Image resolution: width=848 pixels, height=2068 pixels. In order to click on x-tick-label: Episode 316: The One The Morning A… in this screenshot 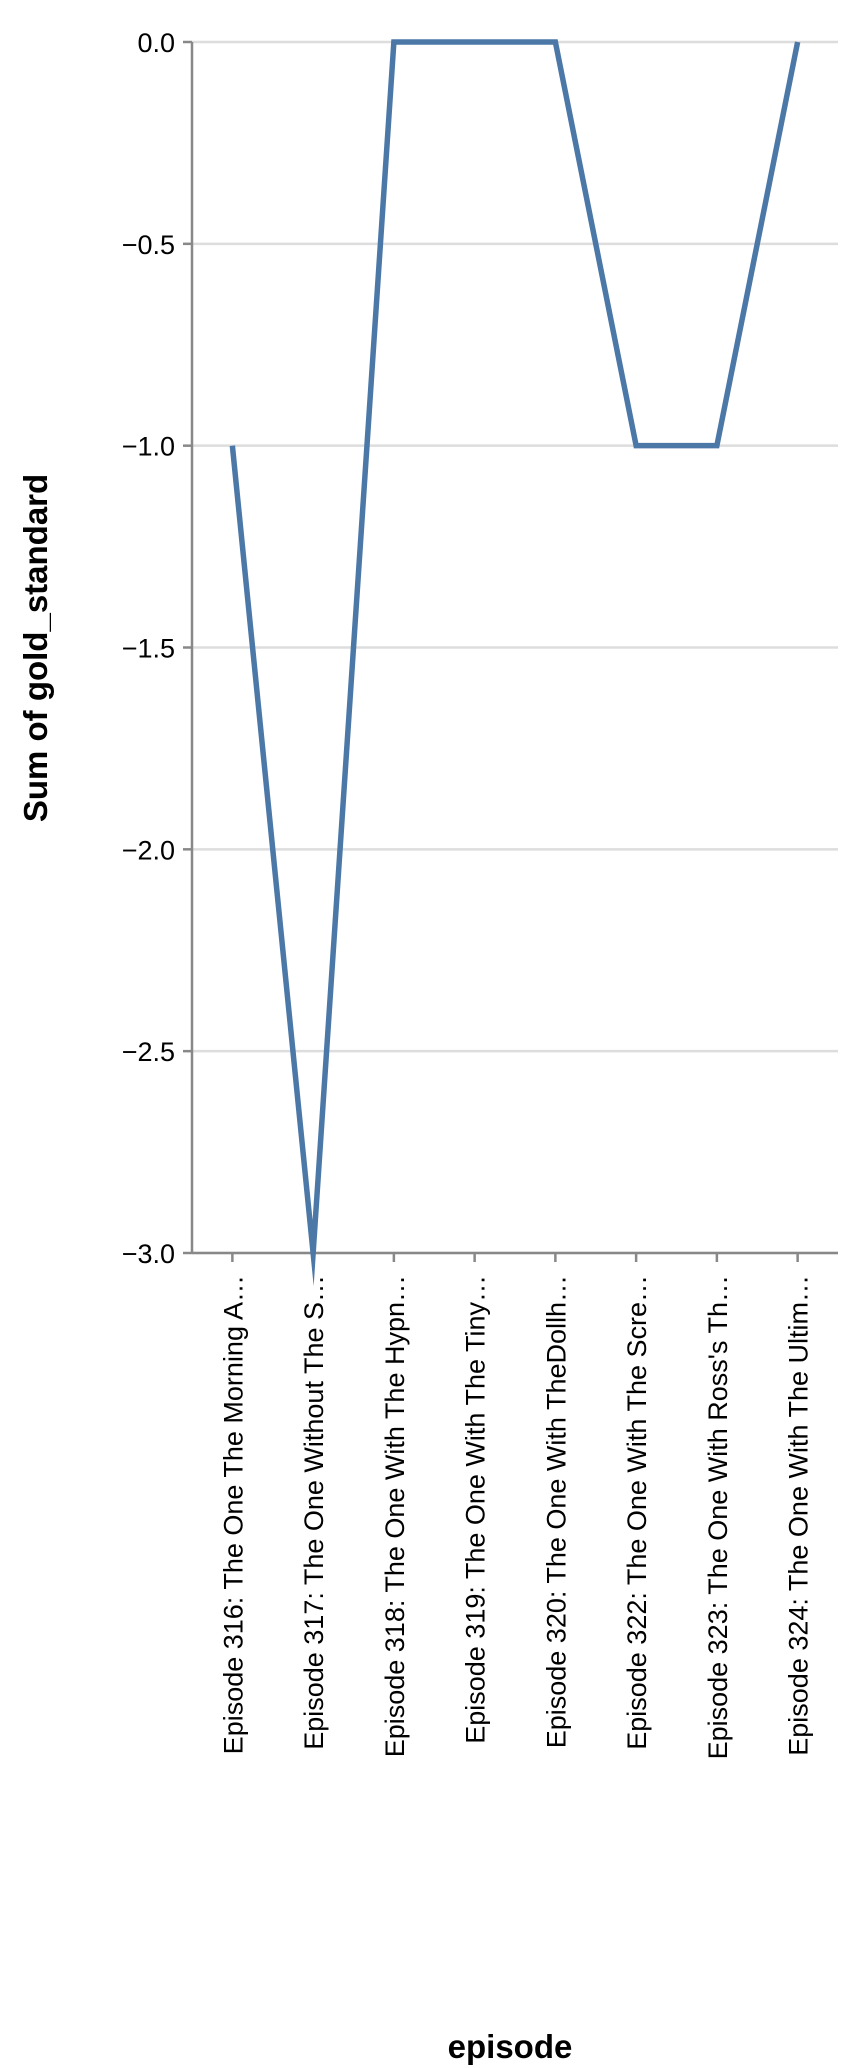, I will do `click(233, 1514)`.